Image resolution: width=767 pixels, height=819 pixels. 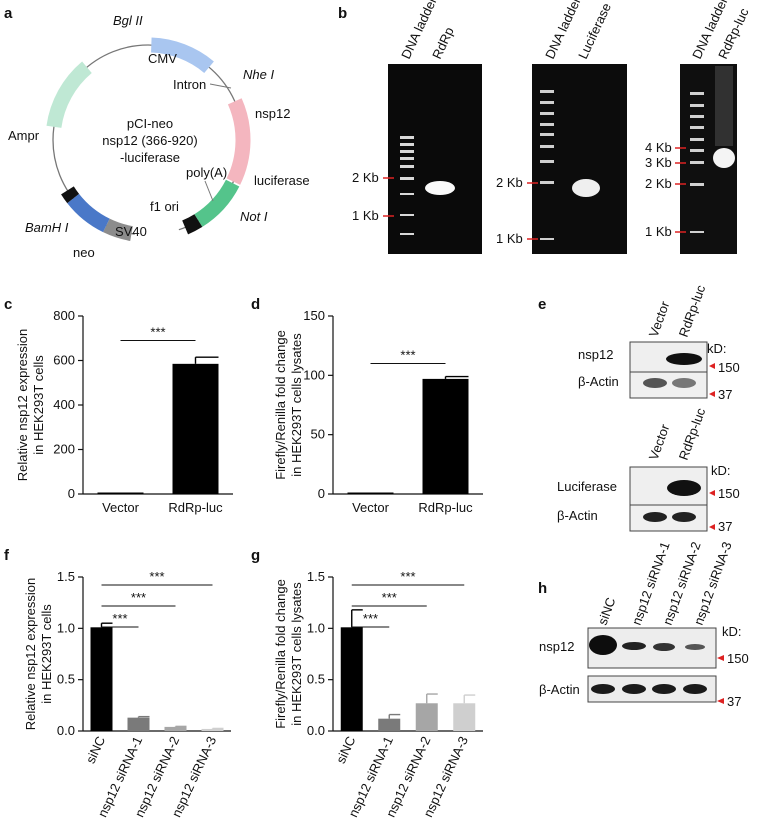 What do you see at coordinates (255, 304) in the screenshot?
I see `panel-letter-d: d` at bounding box center [255, 304].